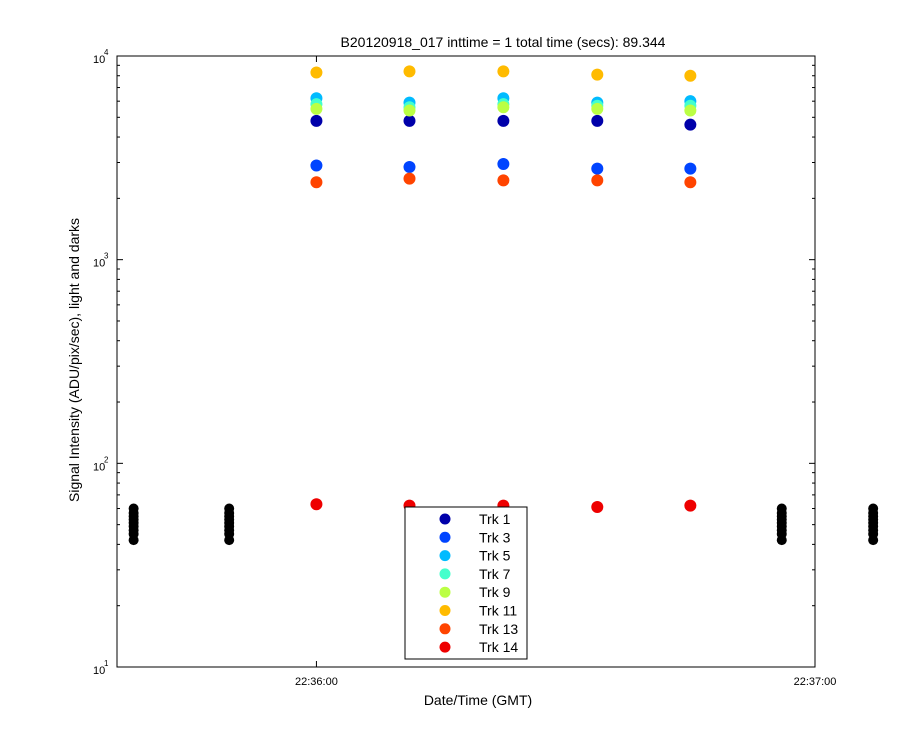  Describe the element at coordinates (498, 629) in the screenshot. I see `legend-label-trk-13: Trk 13` at that location.